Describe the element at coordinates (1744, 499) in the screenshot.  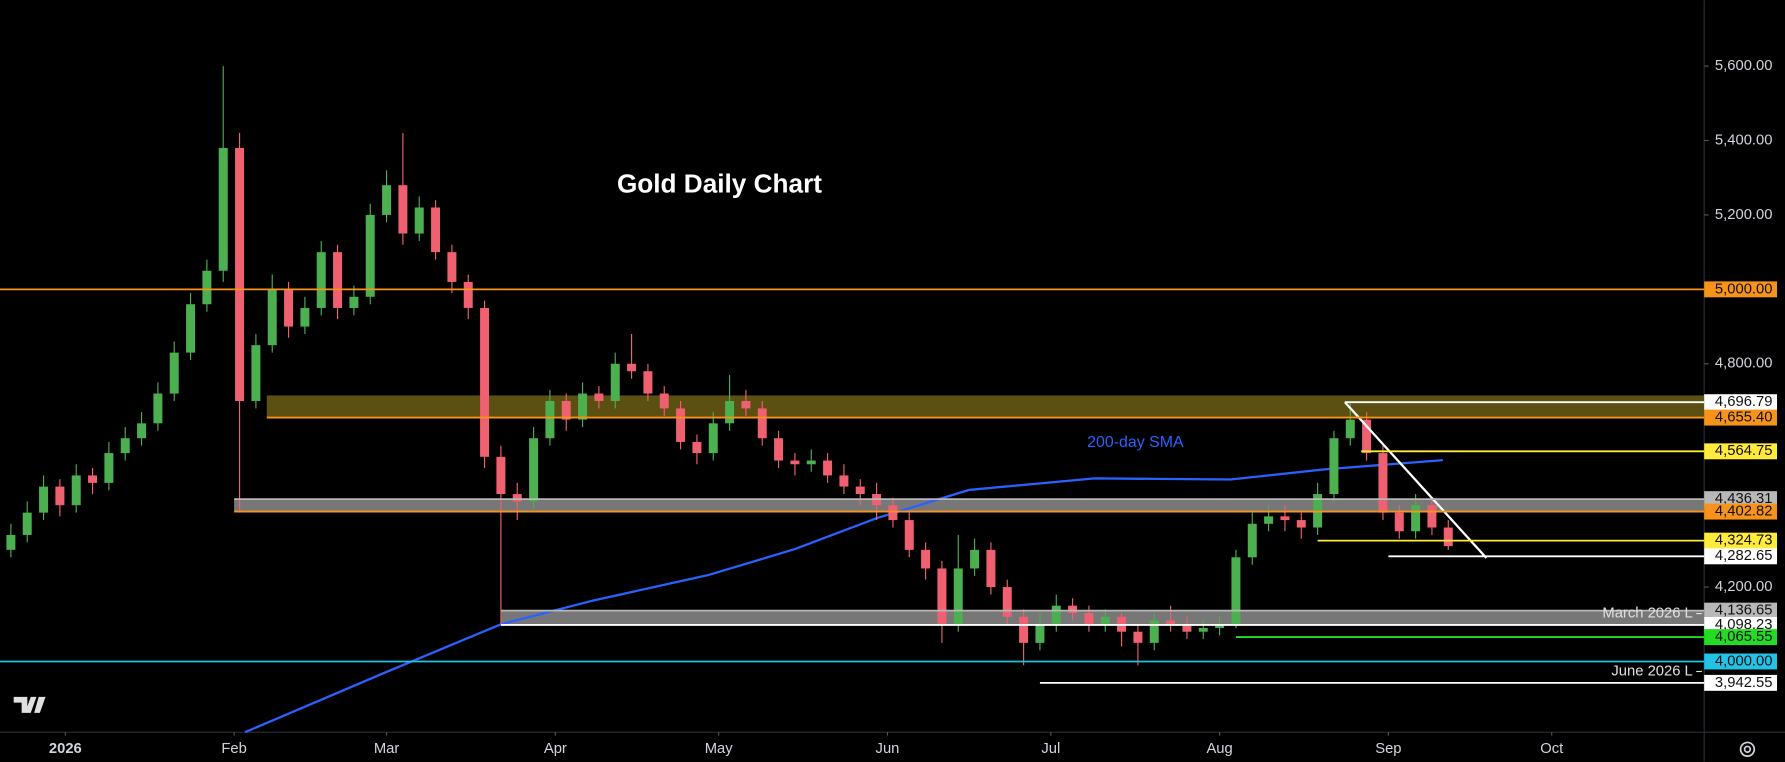
I see `level-price-label: 4,436.31` at that location.